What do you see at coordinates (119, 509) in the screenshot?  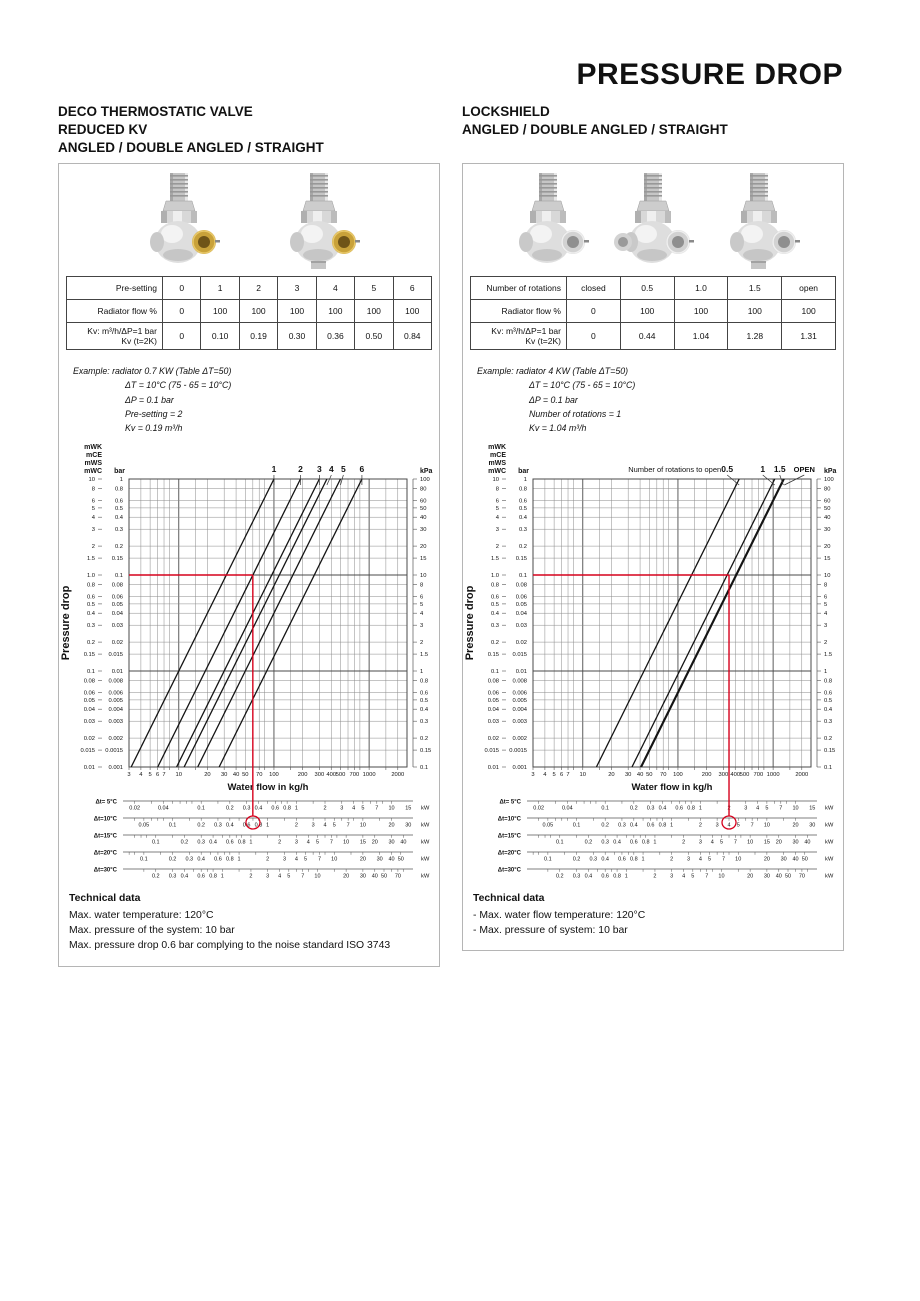 I see `svg-text: 0.5` at bounding box center [119, 509].